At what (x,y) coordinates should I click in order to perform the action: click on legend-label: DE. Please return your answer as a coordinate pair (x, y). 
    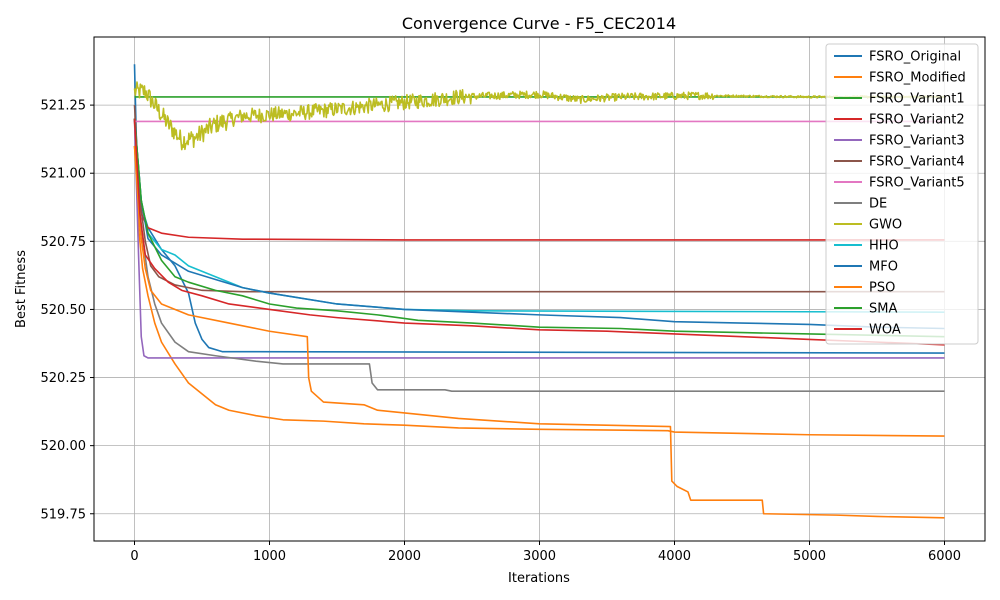
    Looking at the image, I should click on (878, 204).